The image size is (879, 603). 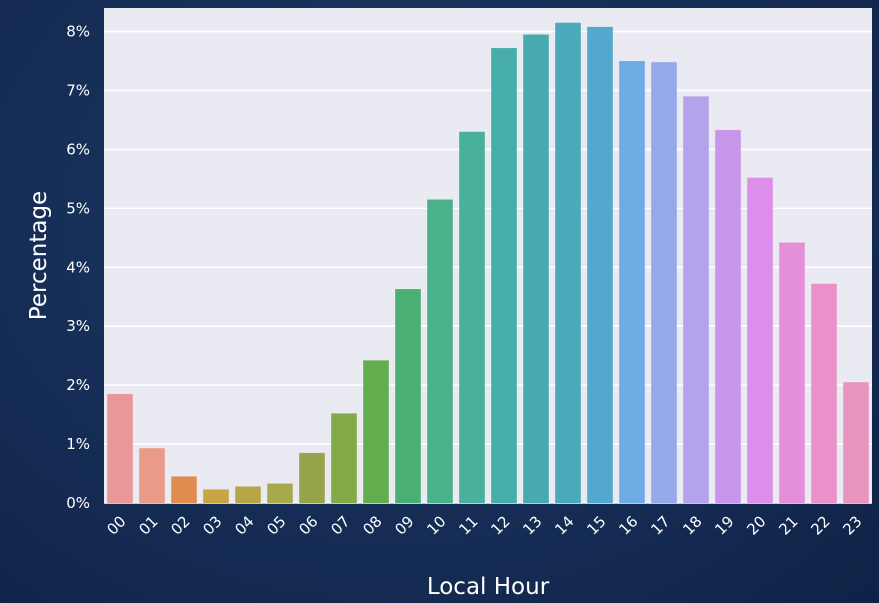 What do you see at coordinates (78, 385) in the screenshot?
I see `y-tick-label: 2%` at bounding box center [78, 385].